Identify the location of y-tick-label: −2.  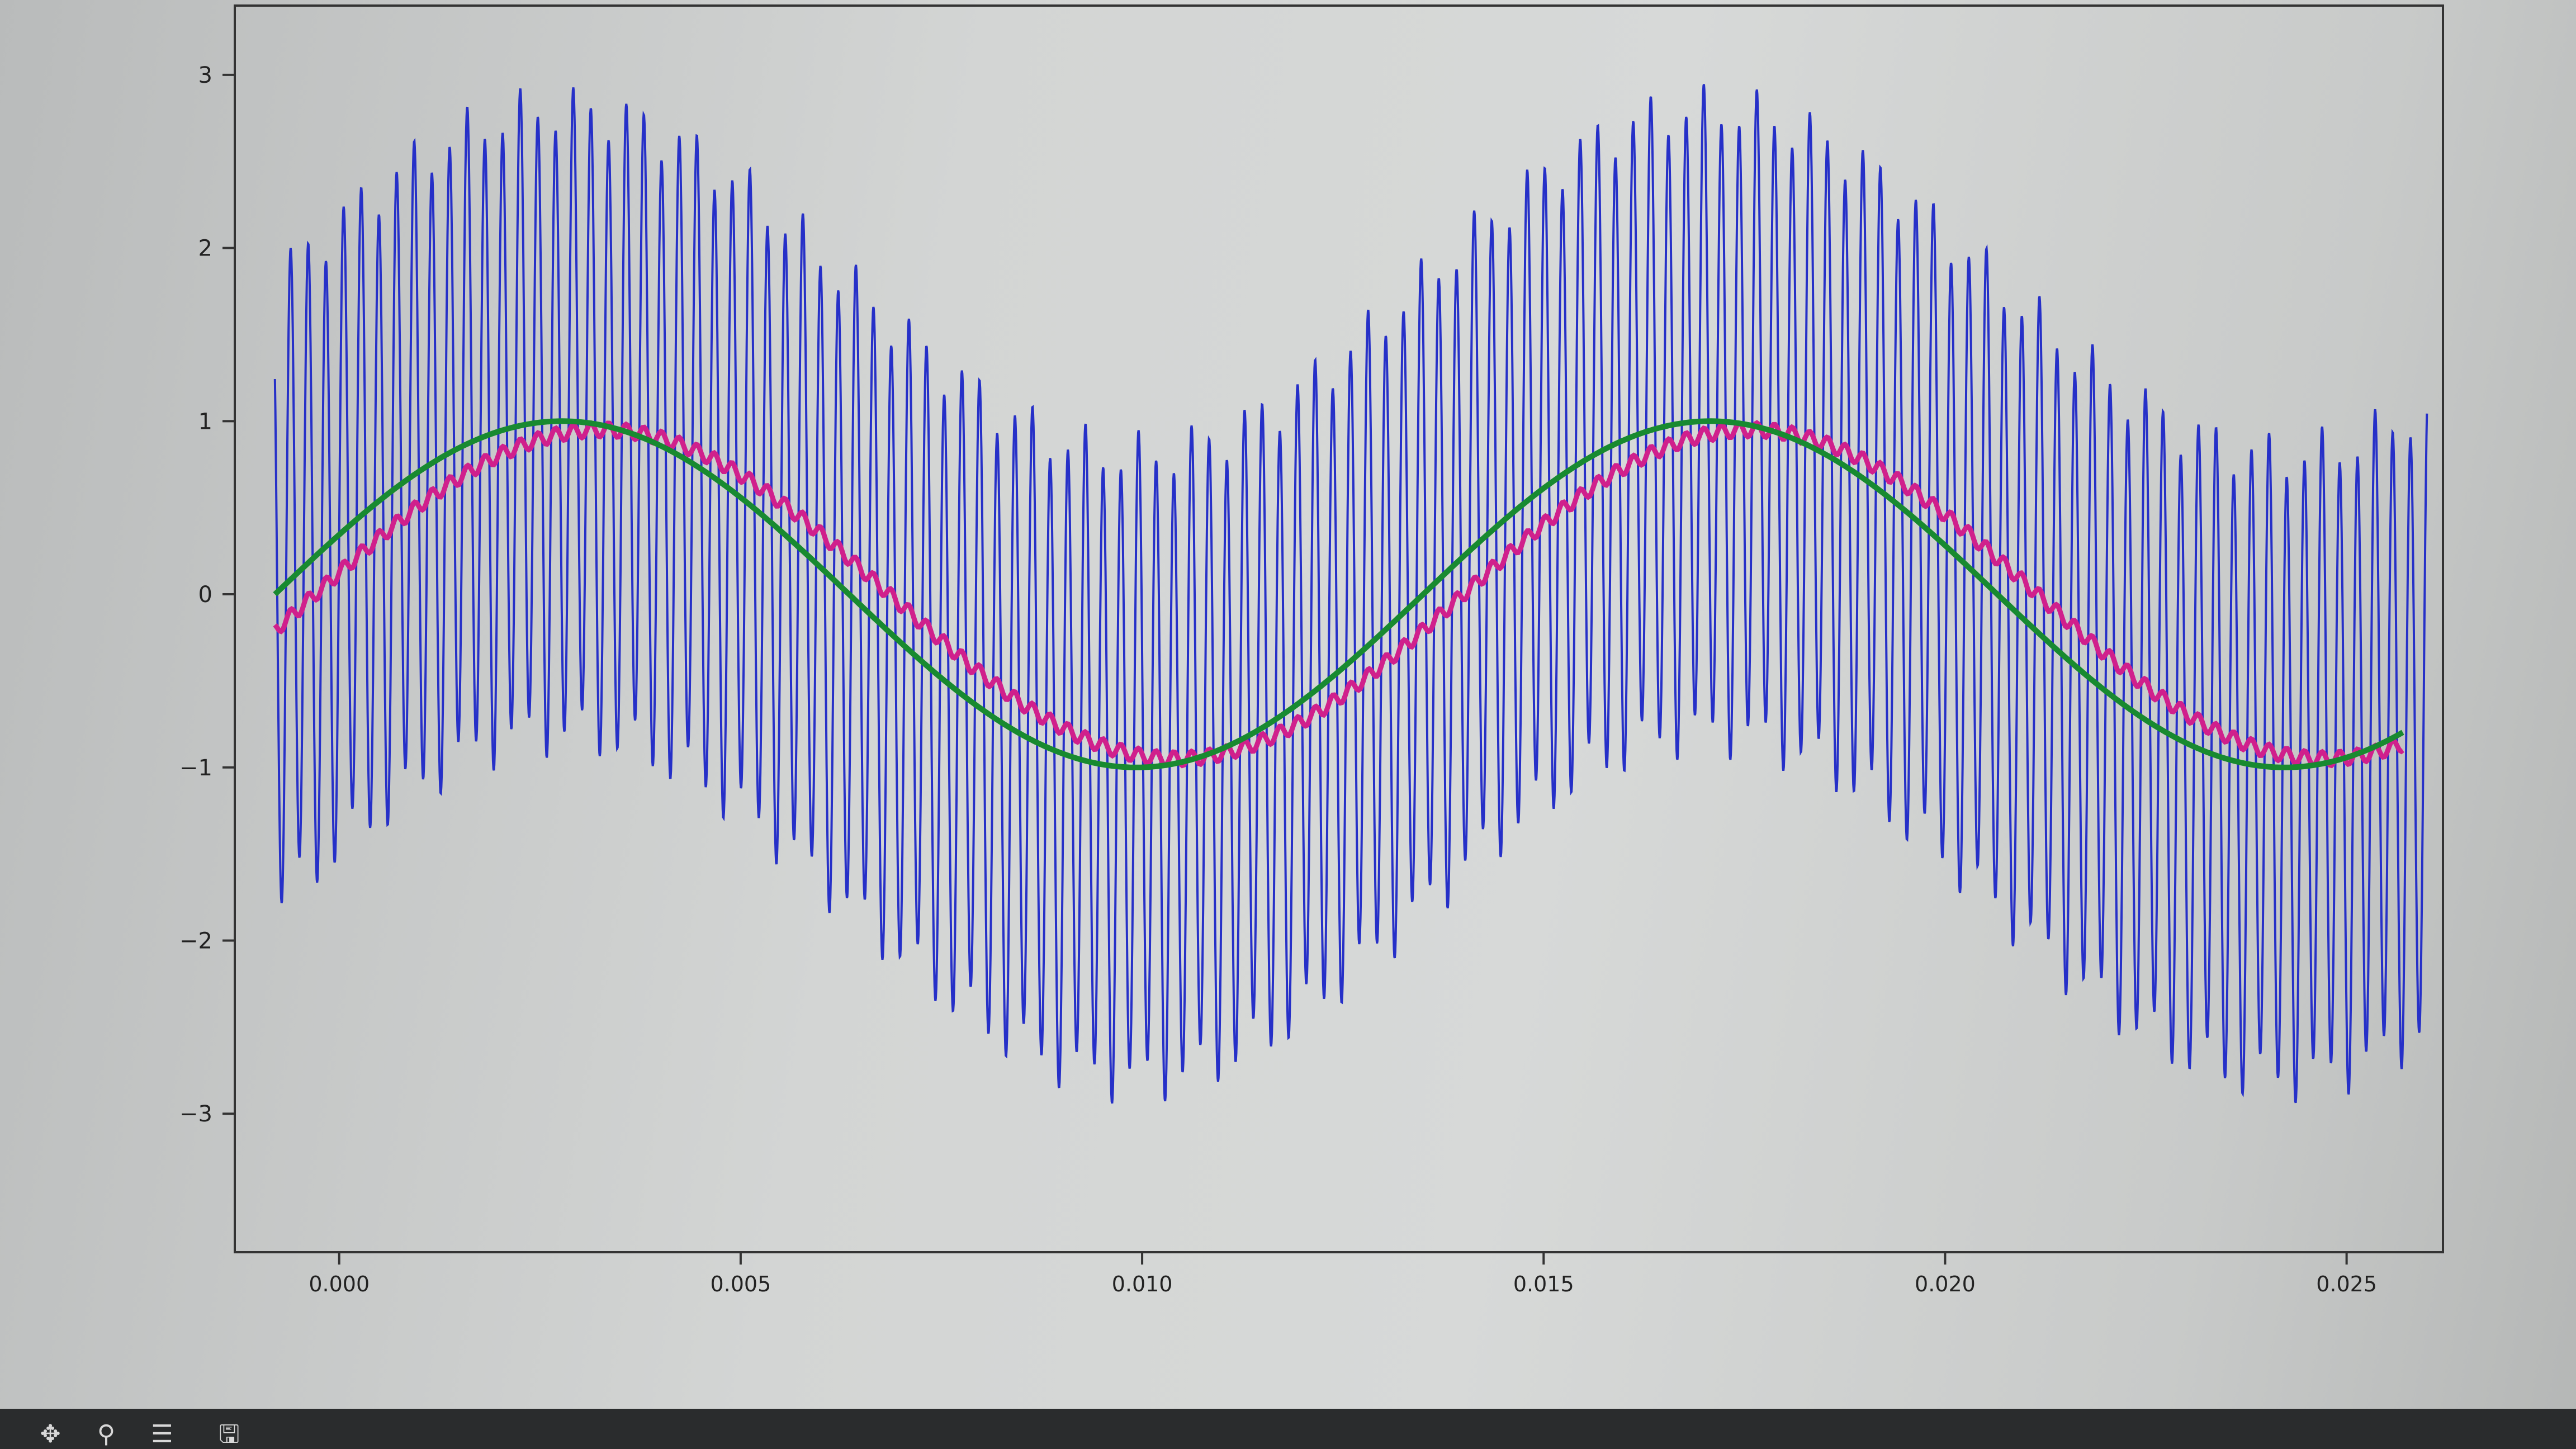
(195, 941).